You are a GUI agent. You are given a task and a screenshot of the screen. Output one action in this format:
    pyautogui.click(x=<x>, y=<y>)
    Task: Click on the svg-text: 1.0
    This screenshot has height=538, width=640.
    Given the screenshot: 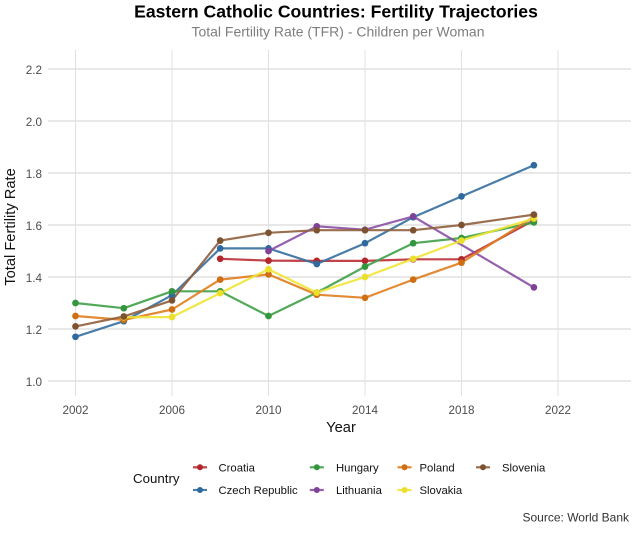 What is the action you would take?
    pyautogui.click(x=34, y=382)
    